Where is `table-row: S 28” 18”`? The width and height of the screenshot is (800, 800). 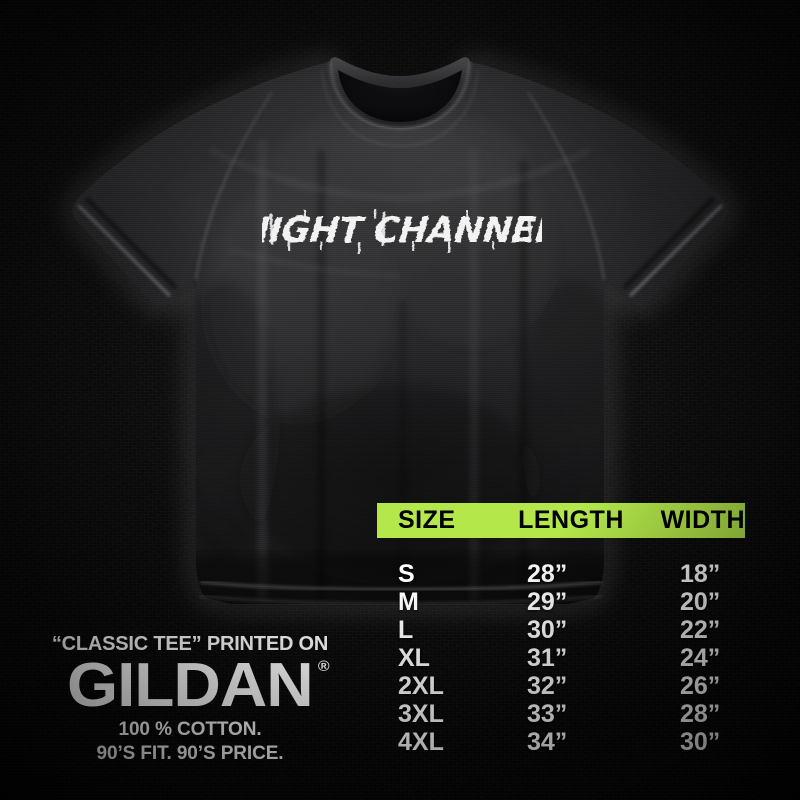 table-row: S 28” 18” is located at coordinates (561, 576).